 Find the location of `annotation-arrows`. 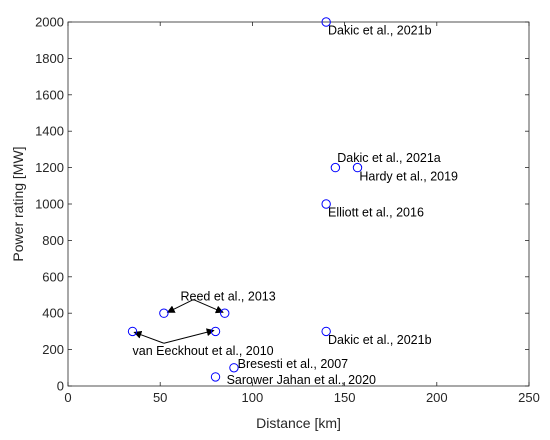

annotation-arrows is located at coordinates (178, 321).